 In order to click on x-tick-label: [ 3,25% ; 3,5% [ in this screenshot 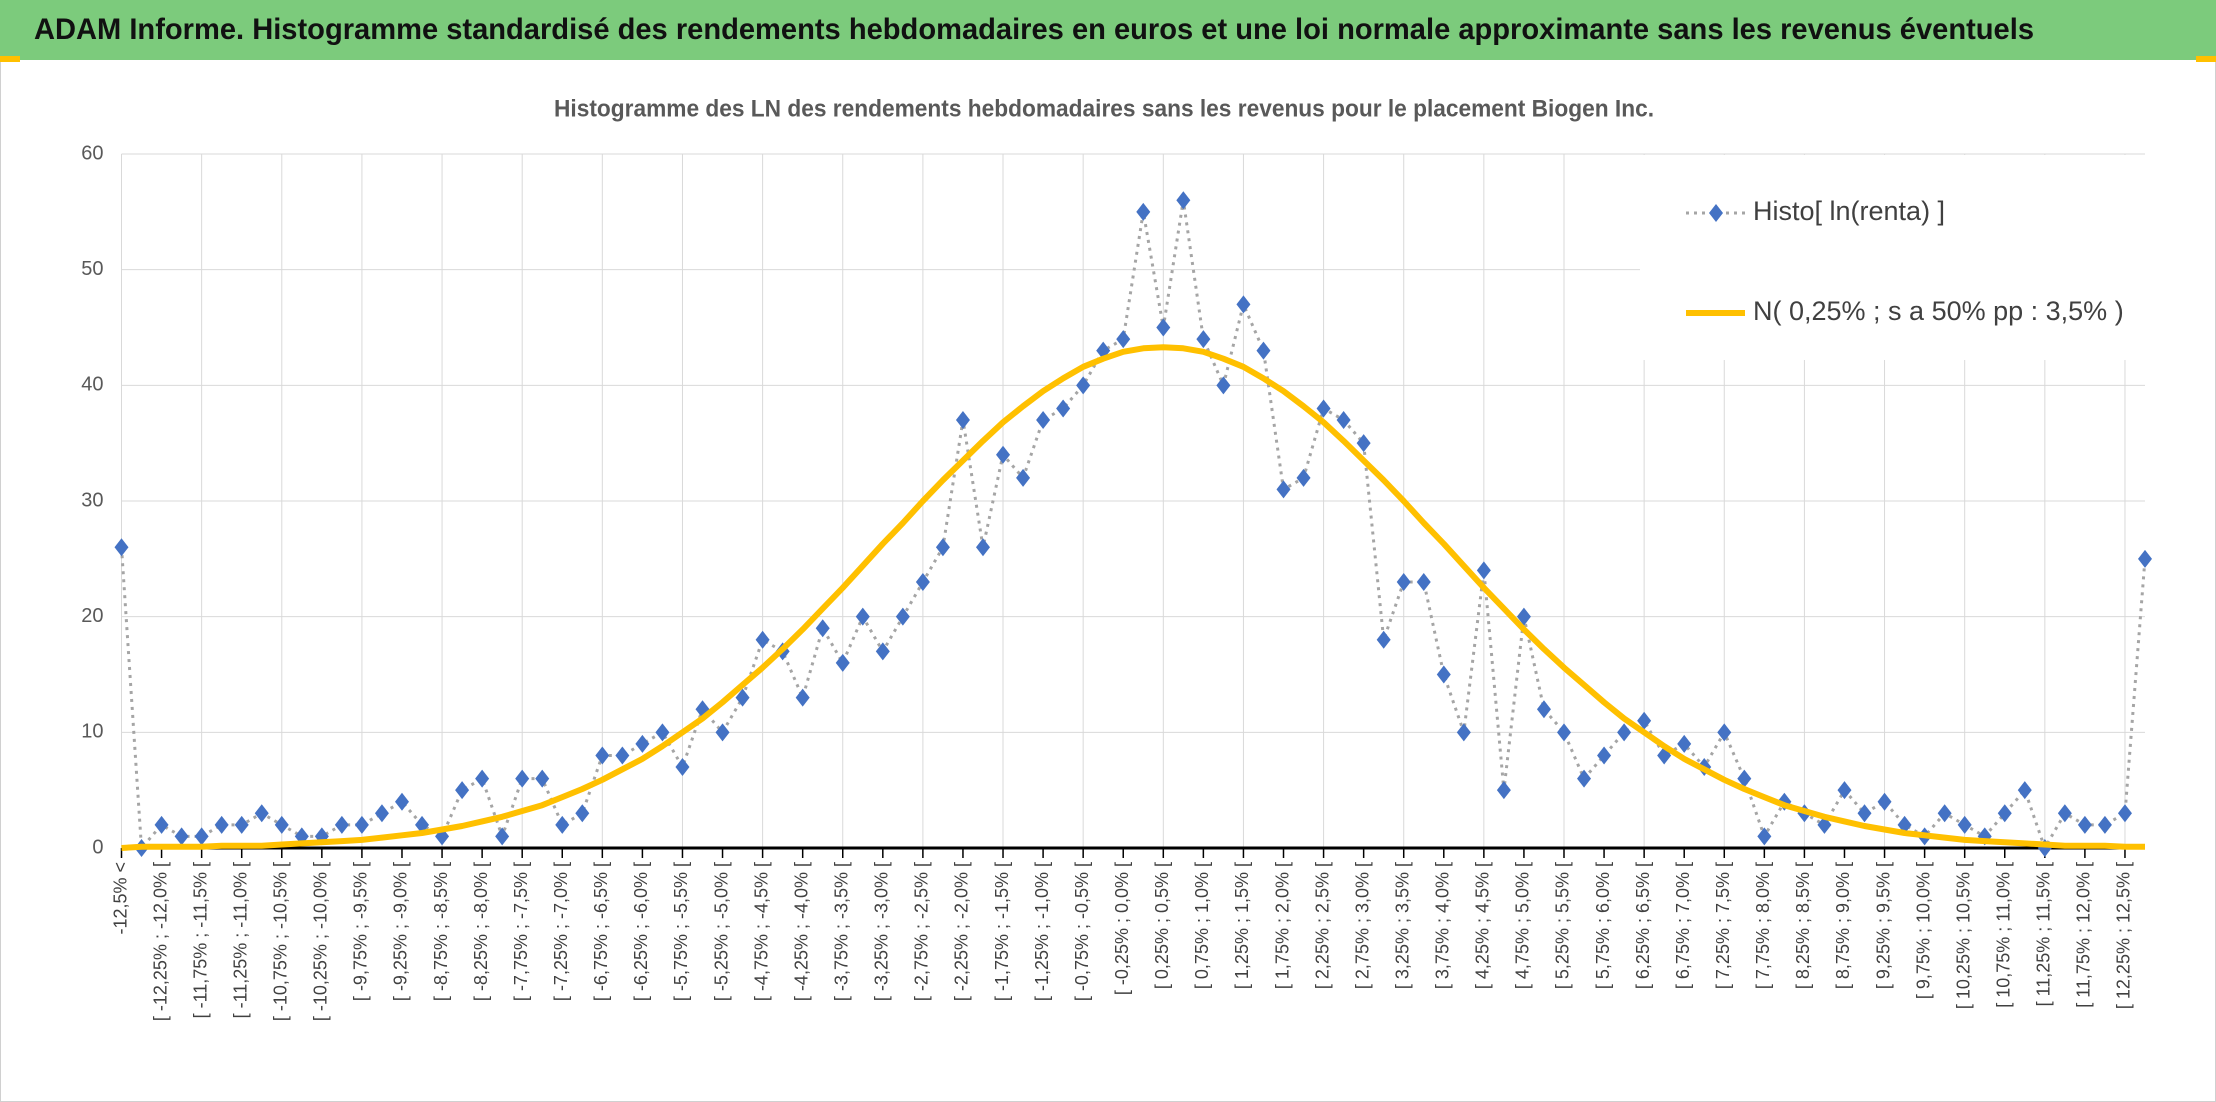, I will do `click(1402, 925)`.